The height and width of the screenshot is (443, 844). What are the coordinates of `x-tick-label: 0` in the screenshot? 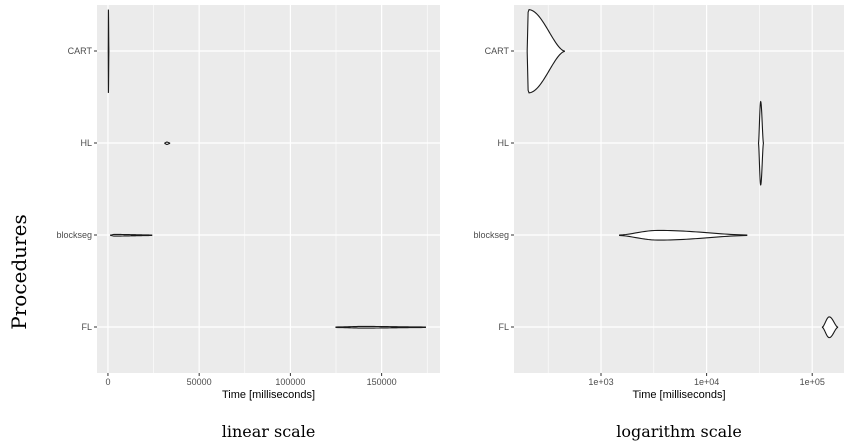 It's located at (107, 382).